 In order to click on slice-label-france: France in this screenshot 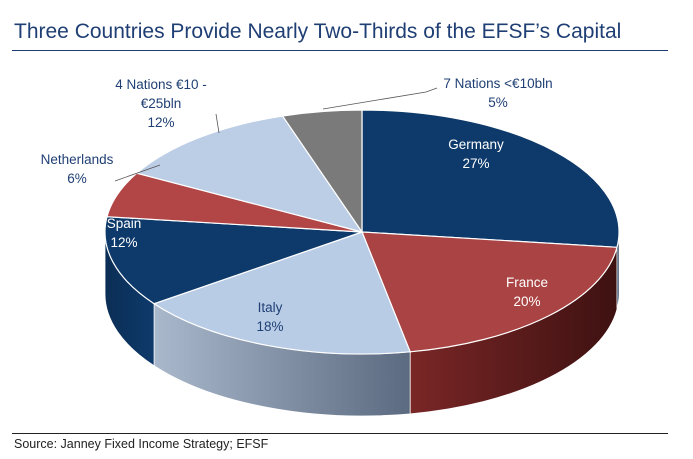, I will do `click(527, 282)`.